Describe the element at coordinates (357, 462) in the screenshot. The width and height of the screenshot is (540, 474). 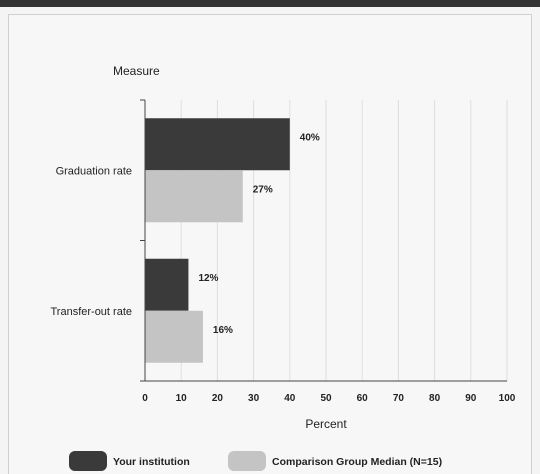
I see `legend-label: Comparison Group Median (N=15)` at that location.